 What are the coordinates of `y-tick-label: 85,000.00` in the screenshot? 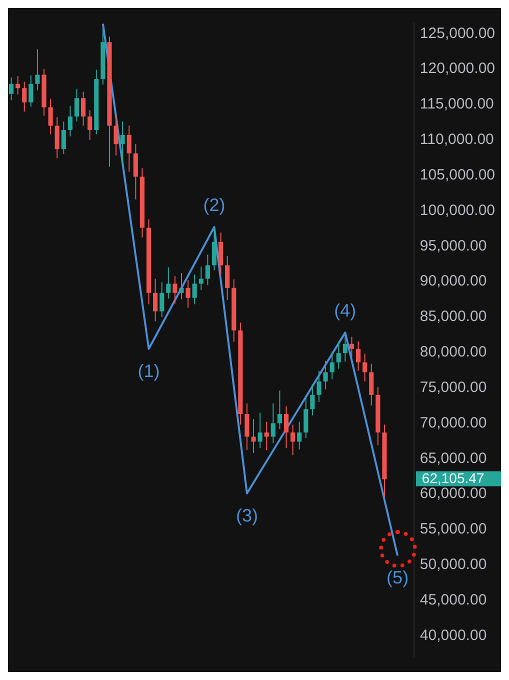 It's located at (453, 317).